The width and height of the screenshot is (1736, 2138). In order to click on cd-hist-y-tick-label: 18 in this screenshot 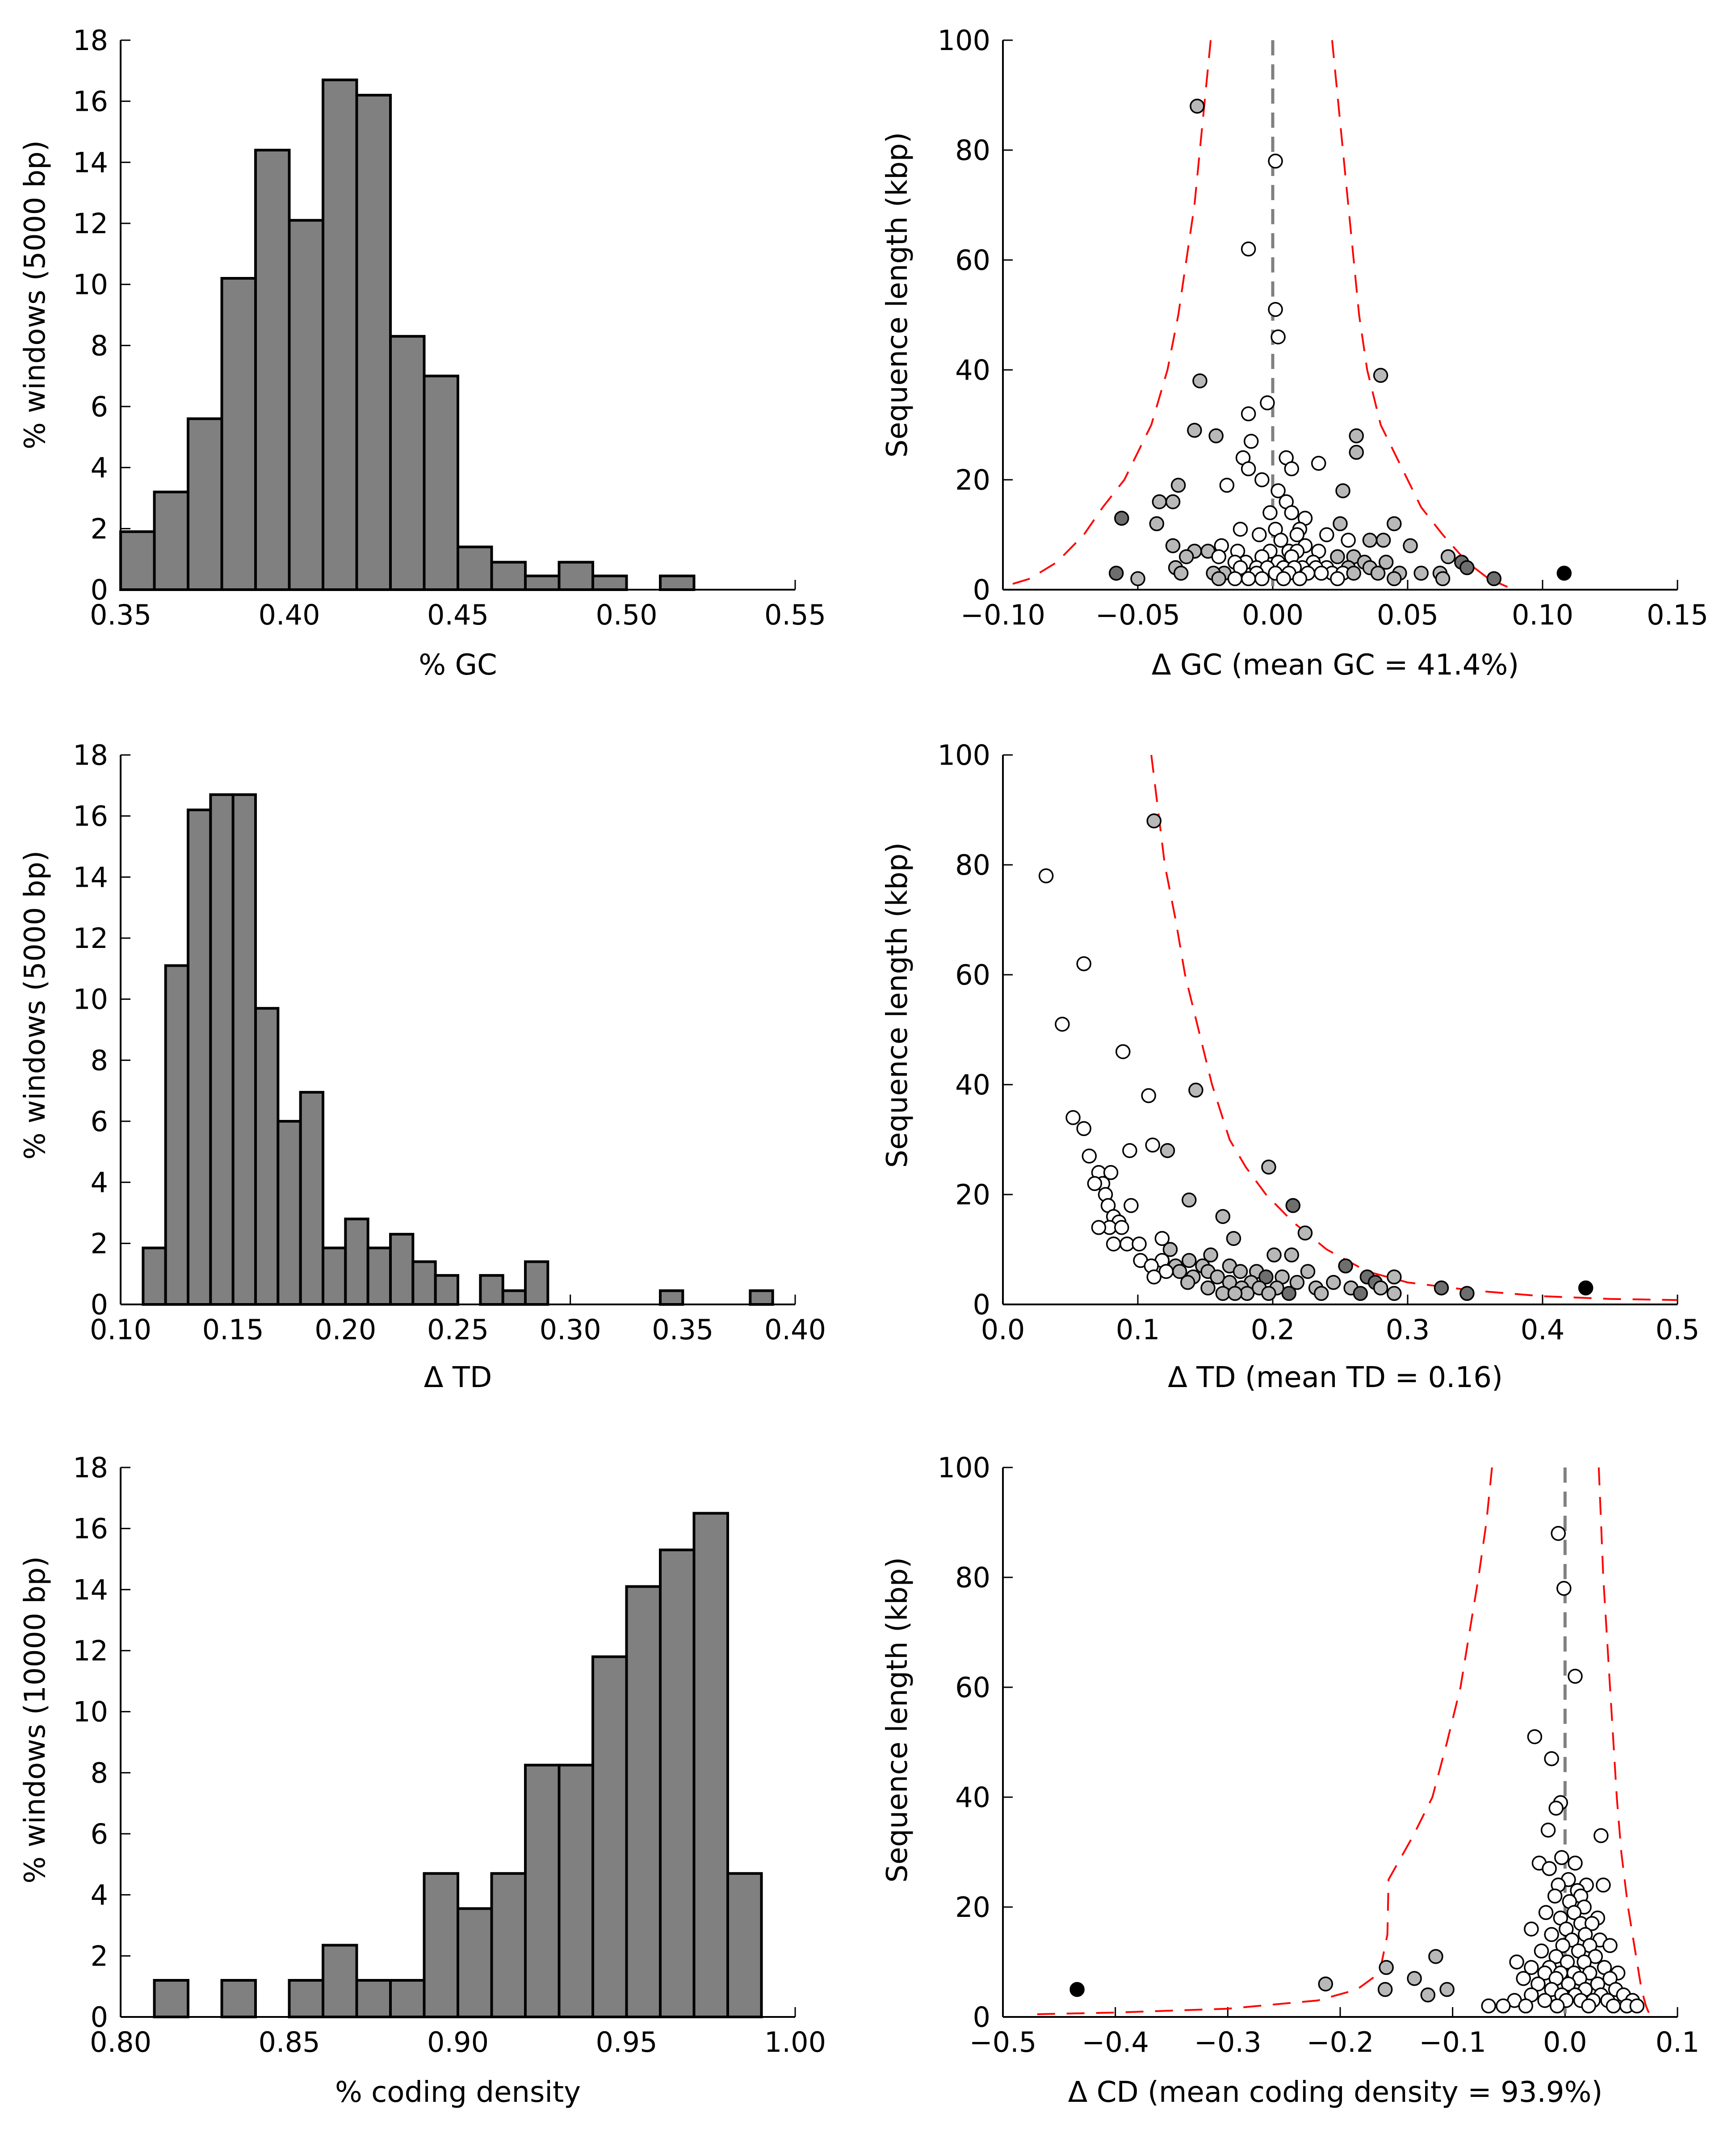, I will do `click(90, 1468)`.